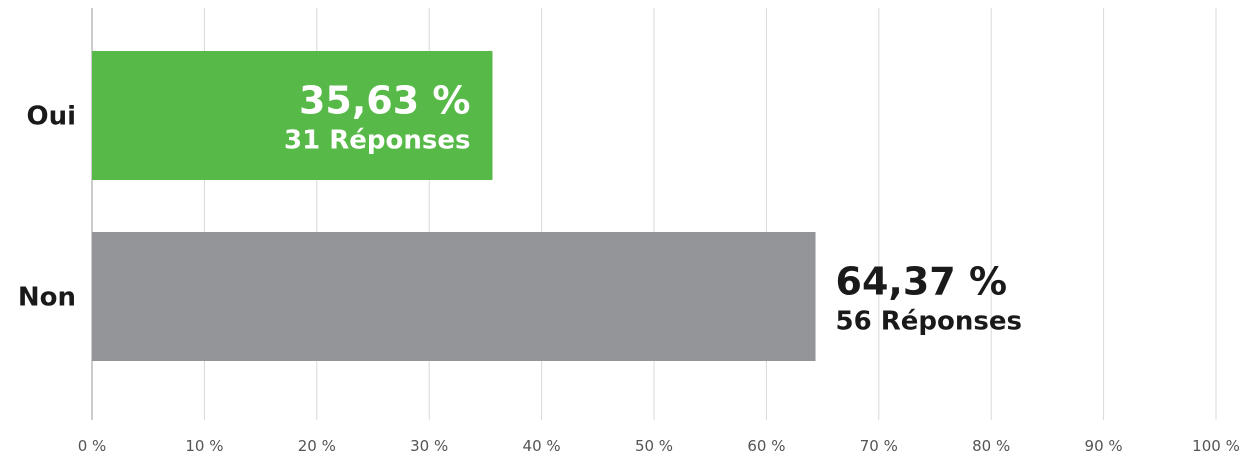 The width and height of the screenshot is (1250, 459). Describe the element at coordinates (1216, 446) in the screenshot. I see `x-tick-label: 100 %` at that location.